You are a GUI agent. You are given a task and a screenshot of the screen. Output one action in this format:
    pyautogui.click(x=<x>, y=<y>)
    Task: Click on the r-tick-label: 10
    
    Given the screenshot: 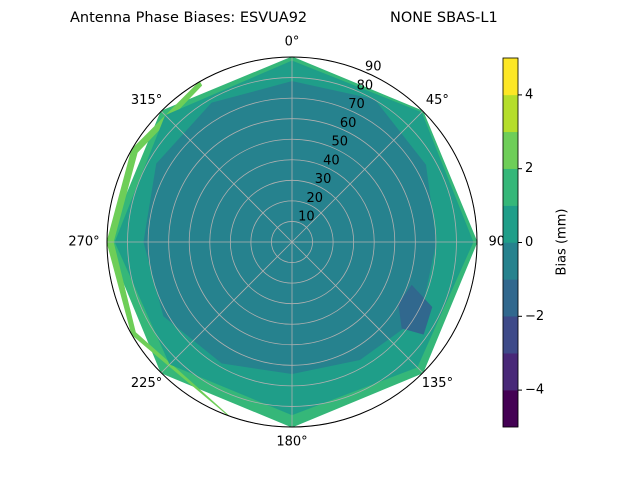 What is the action you would take?
    pyautogui.click(x=306, y=217)
    